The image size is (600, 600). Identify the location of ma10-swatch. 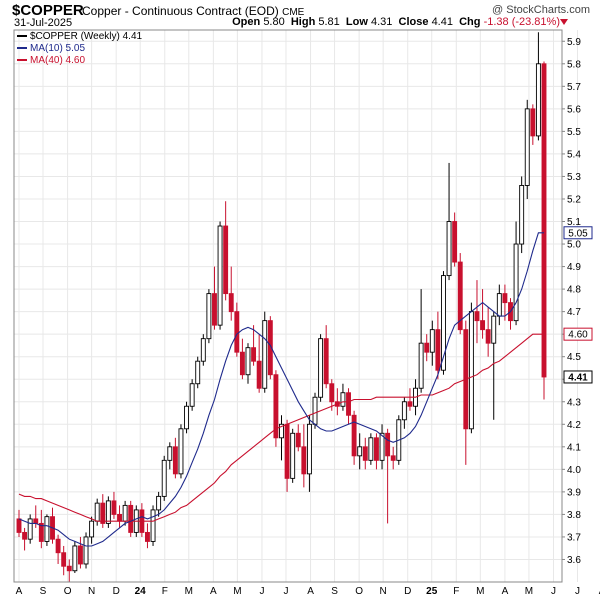
(22, 48).